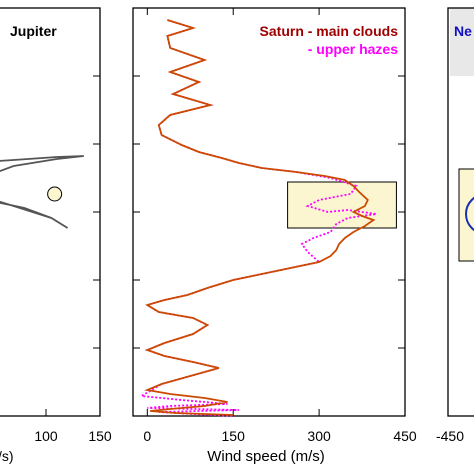  What do you see at coordinates (7, 456) in the screenshot?
I see `jupiter-xlabel-fragment: /s)` at bounding box center [7, 456].